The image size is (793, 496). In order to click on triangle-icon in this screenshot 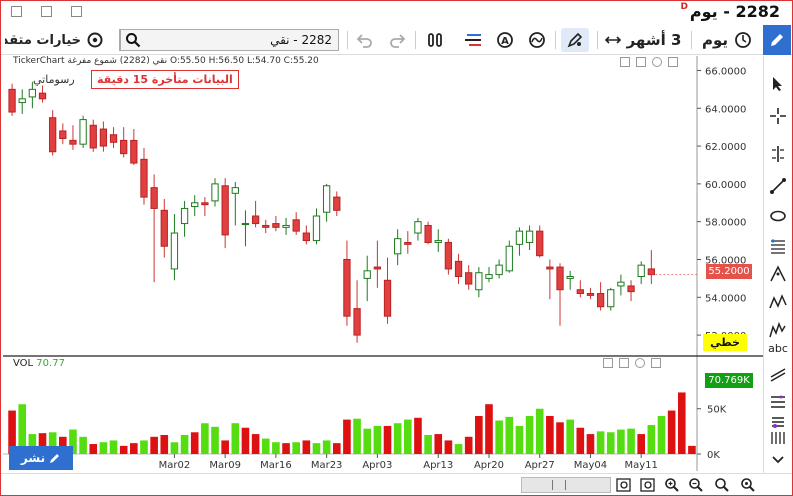, I will do `click(778, 274)`.